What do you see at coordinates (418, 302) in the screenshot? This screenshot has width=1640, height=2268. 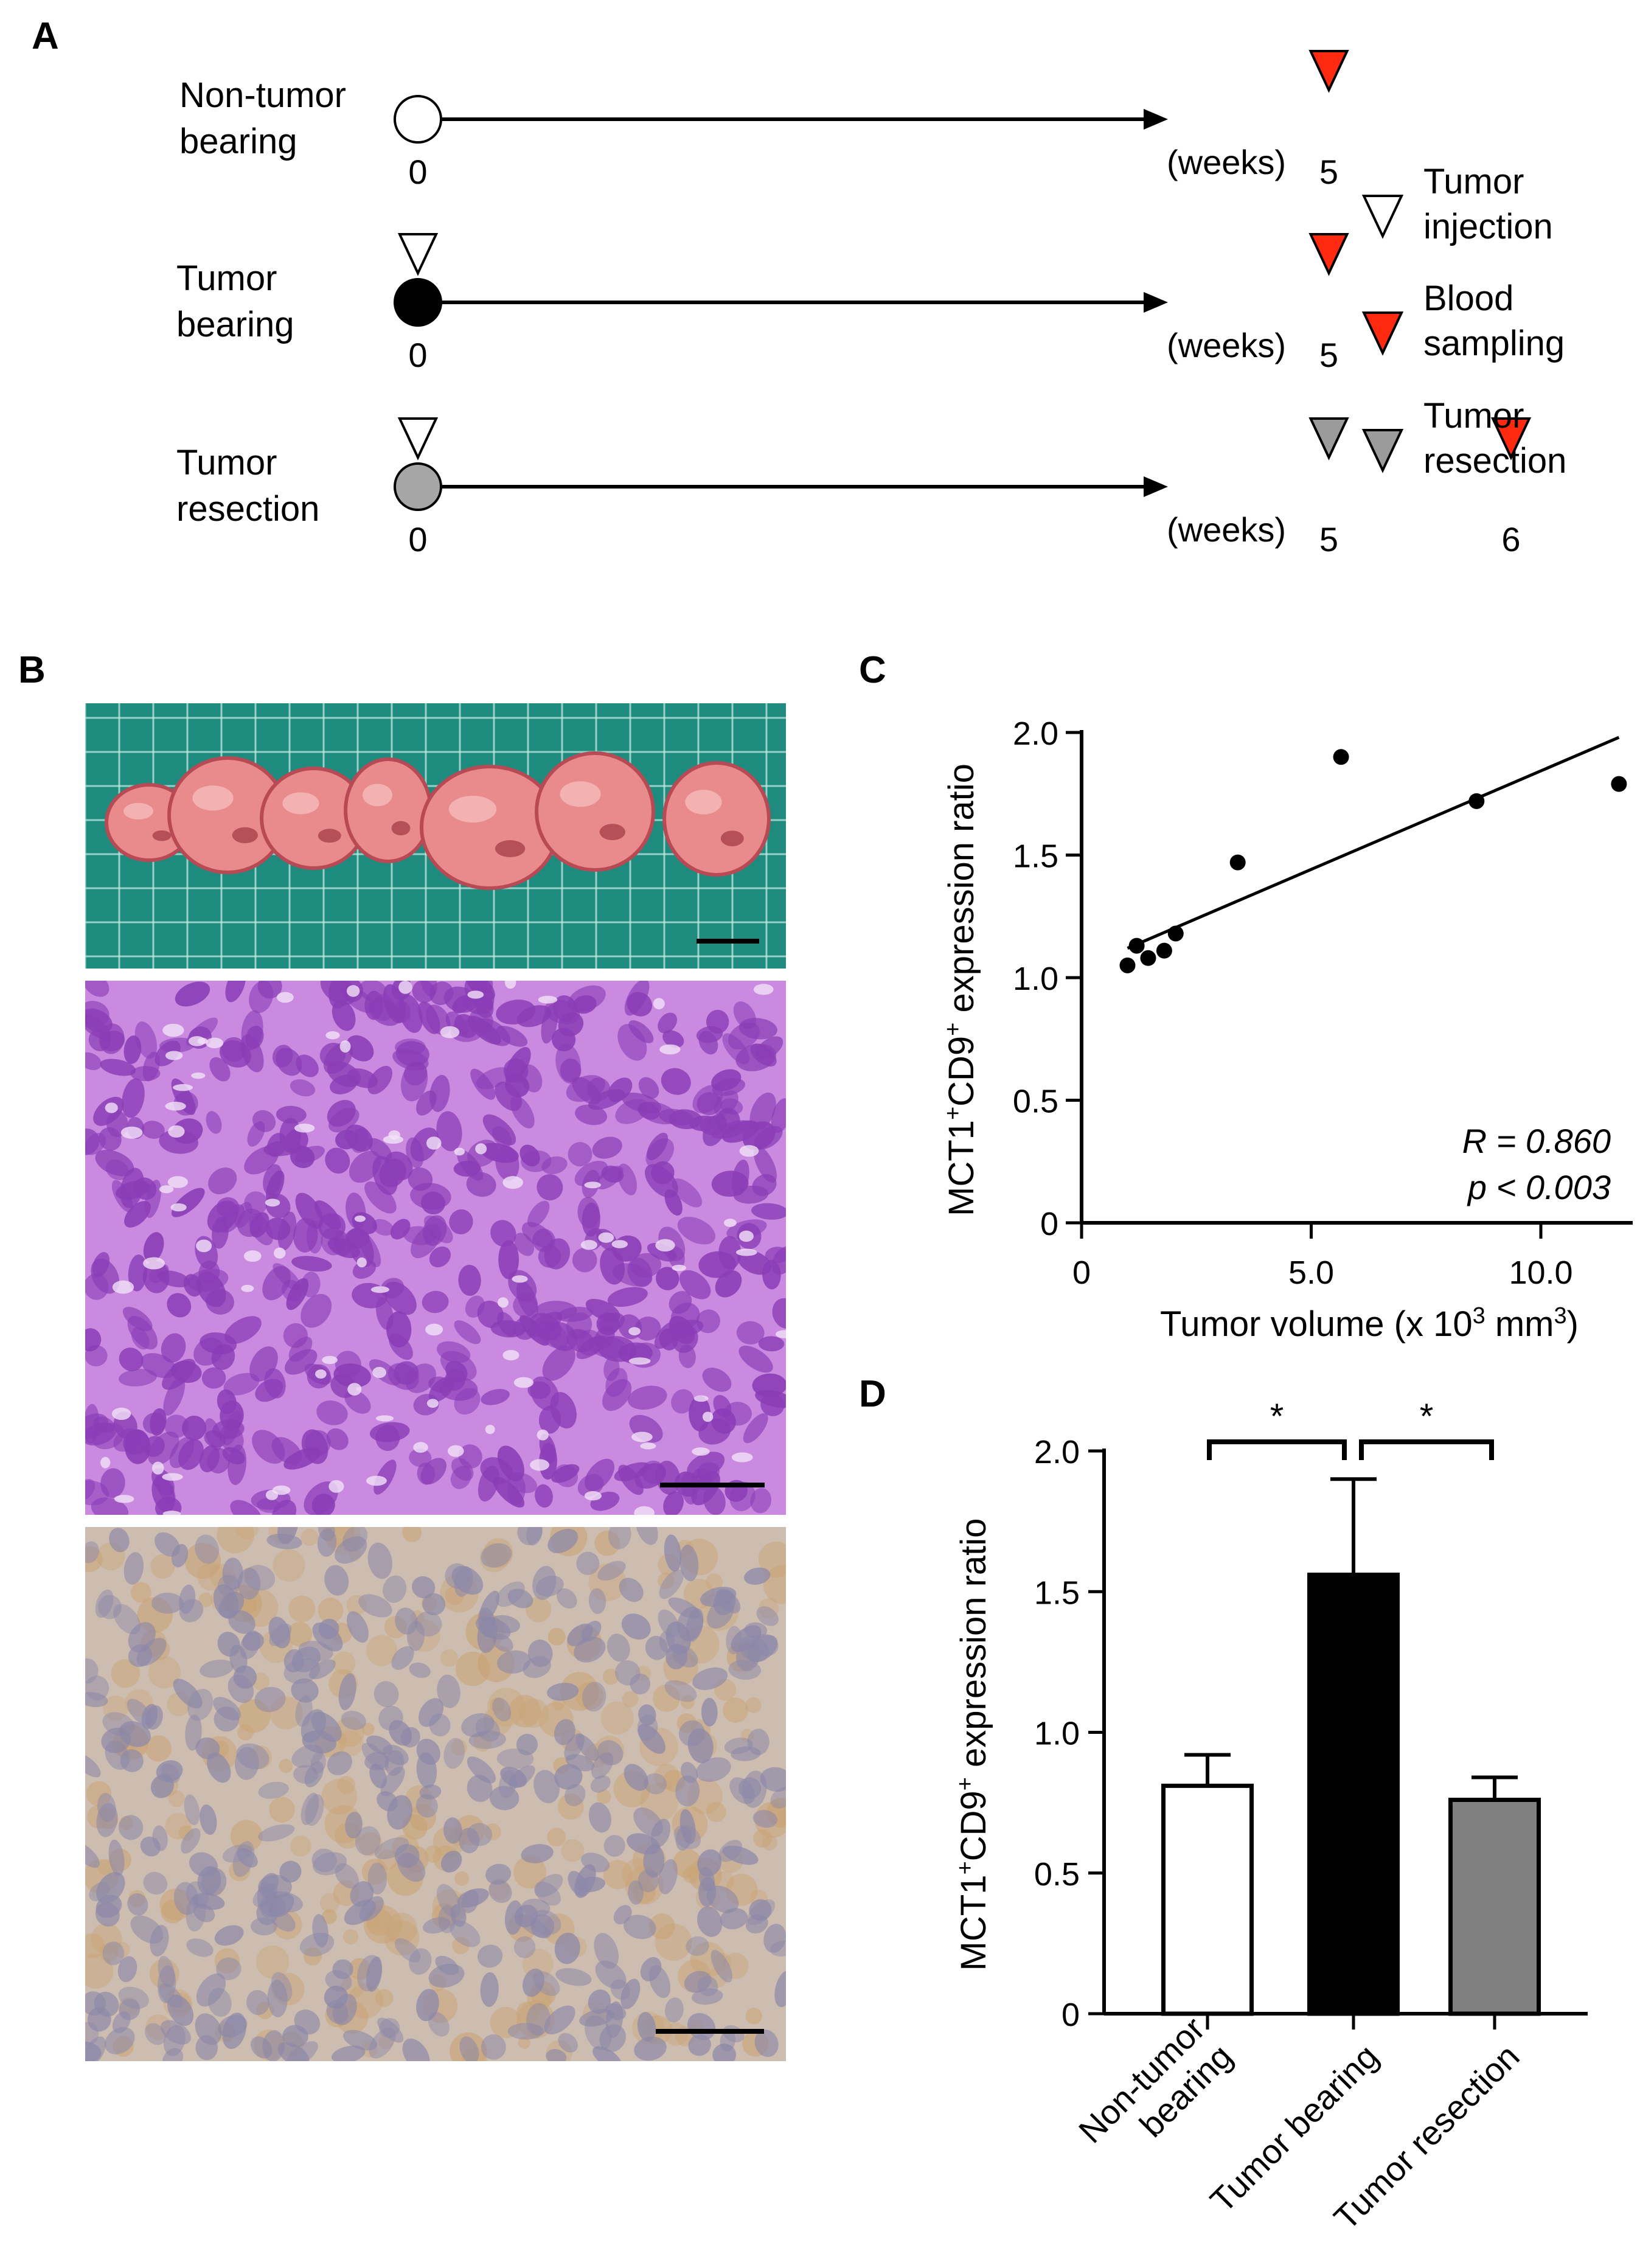 I see `group-circle-icon` at bounding box center [418, 302].